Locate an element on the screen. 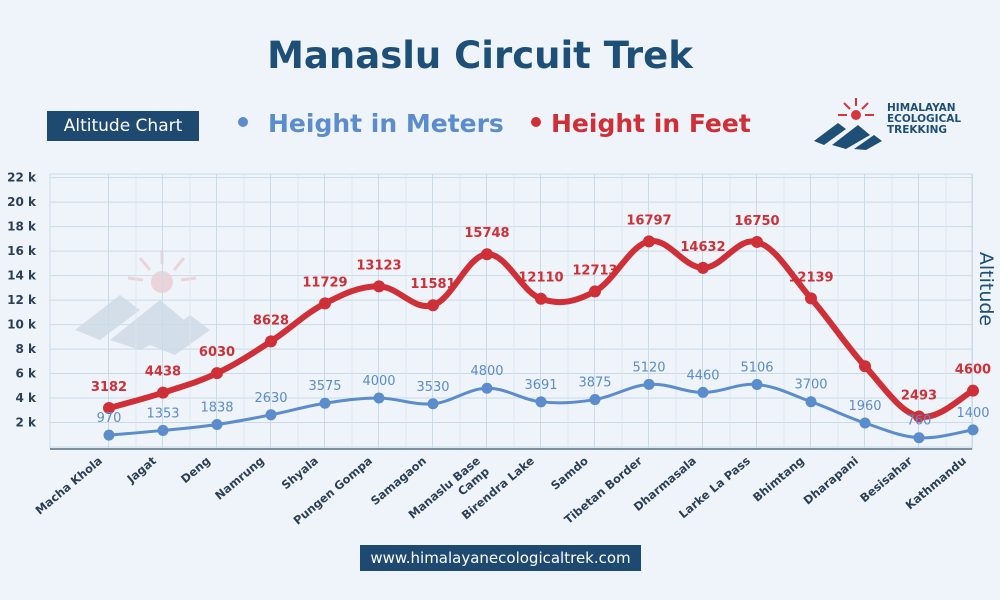 The height and width of the screenshot is (600, 1000). logo-text: HIMALAYAN ECOLOGICAL TREKKING is located at coordinates (924, 119).